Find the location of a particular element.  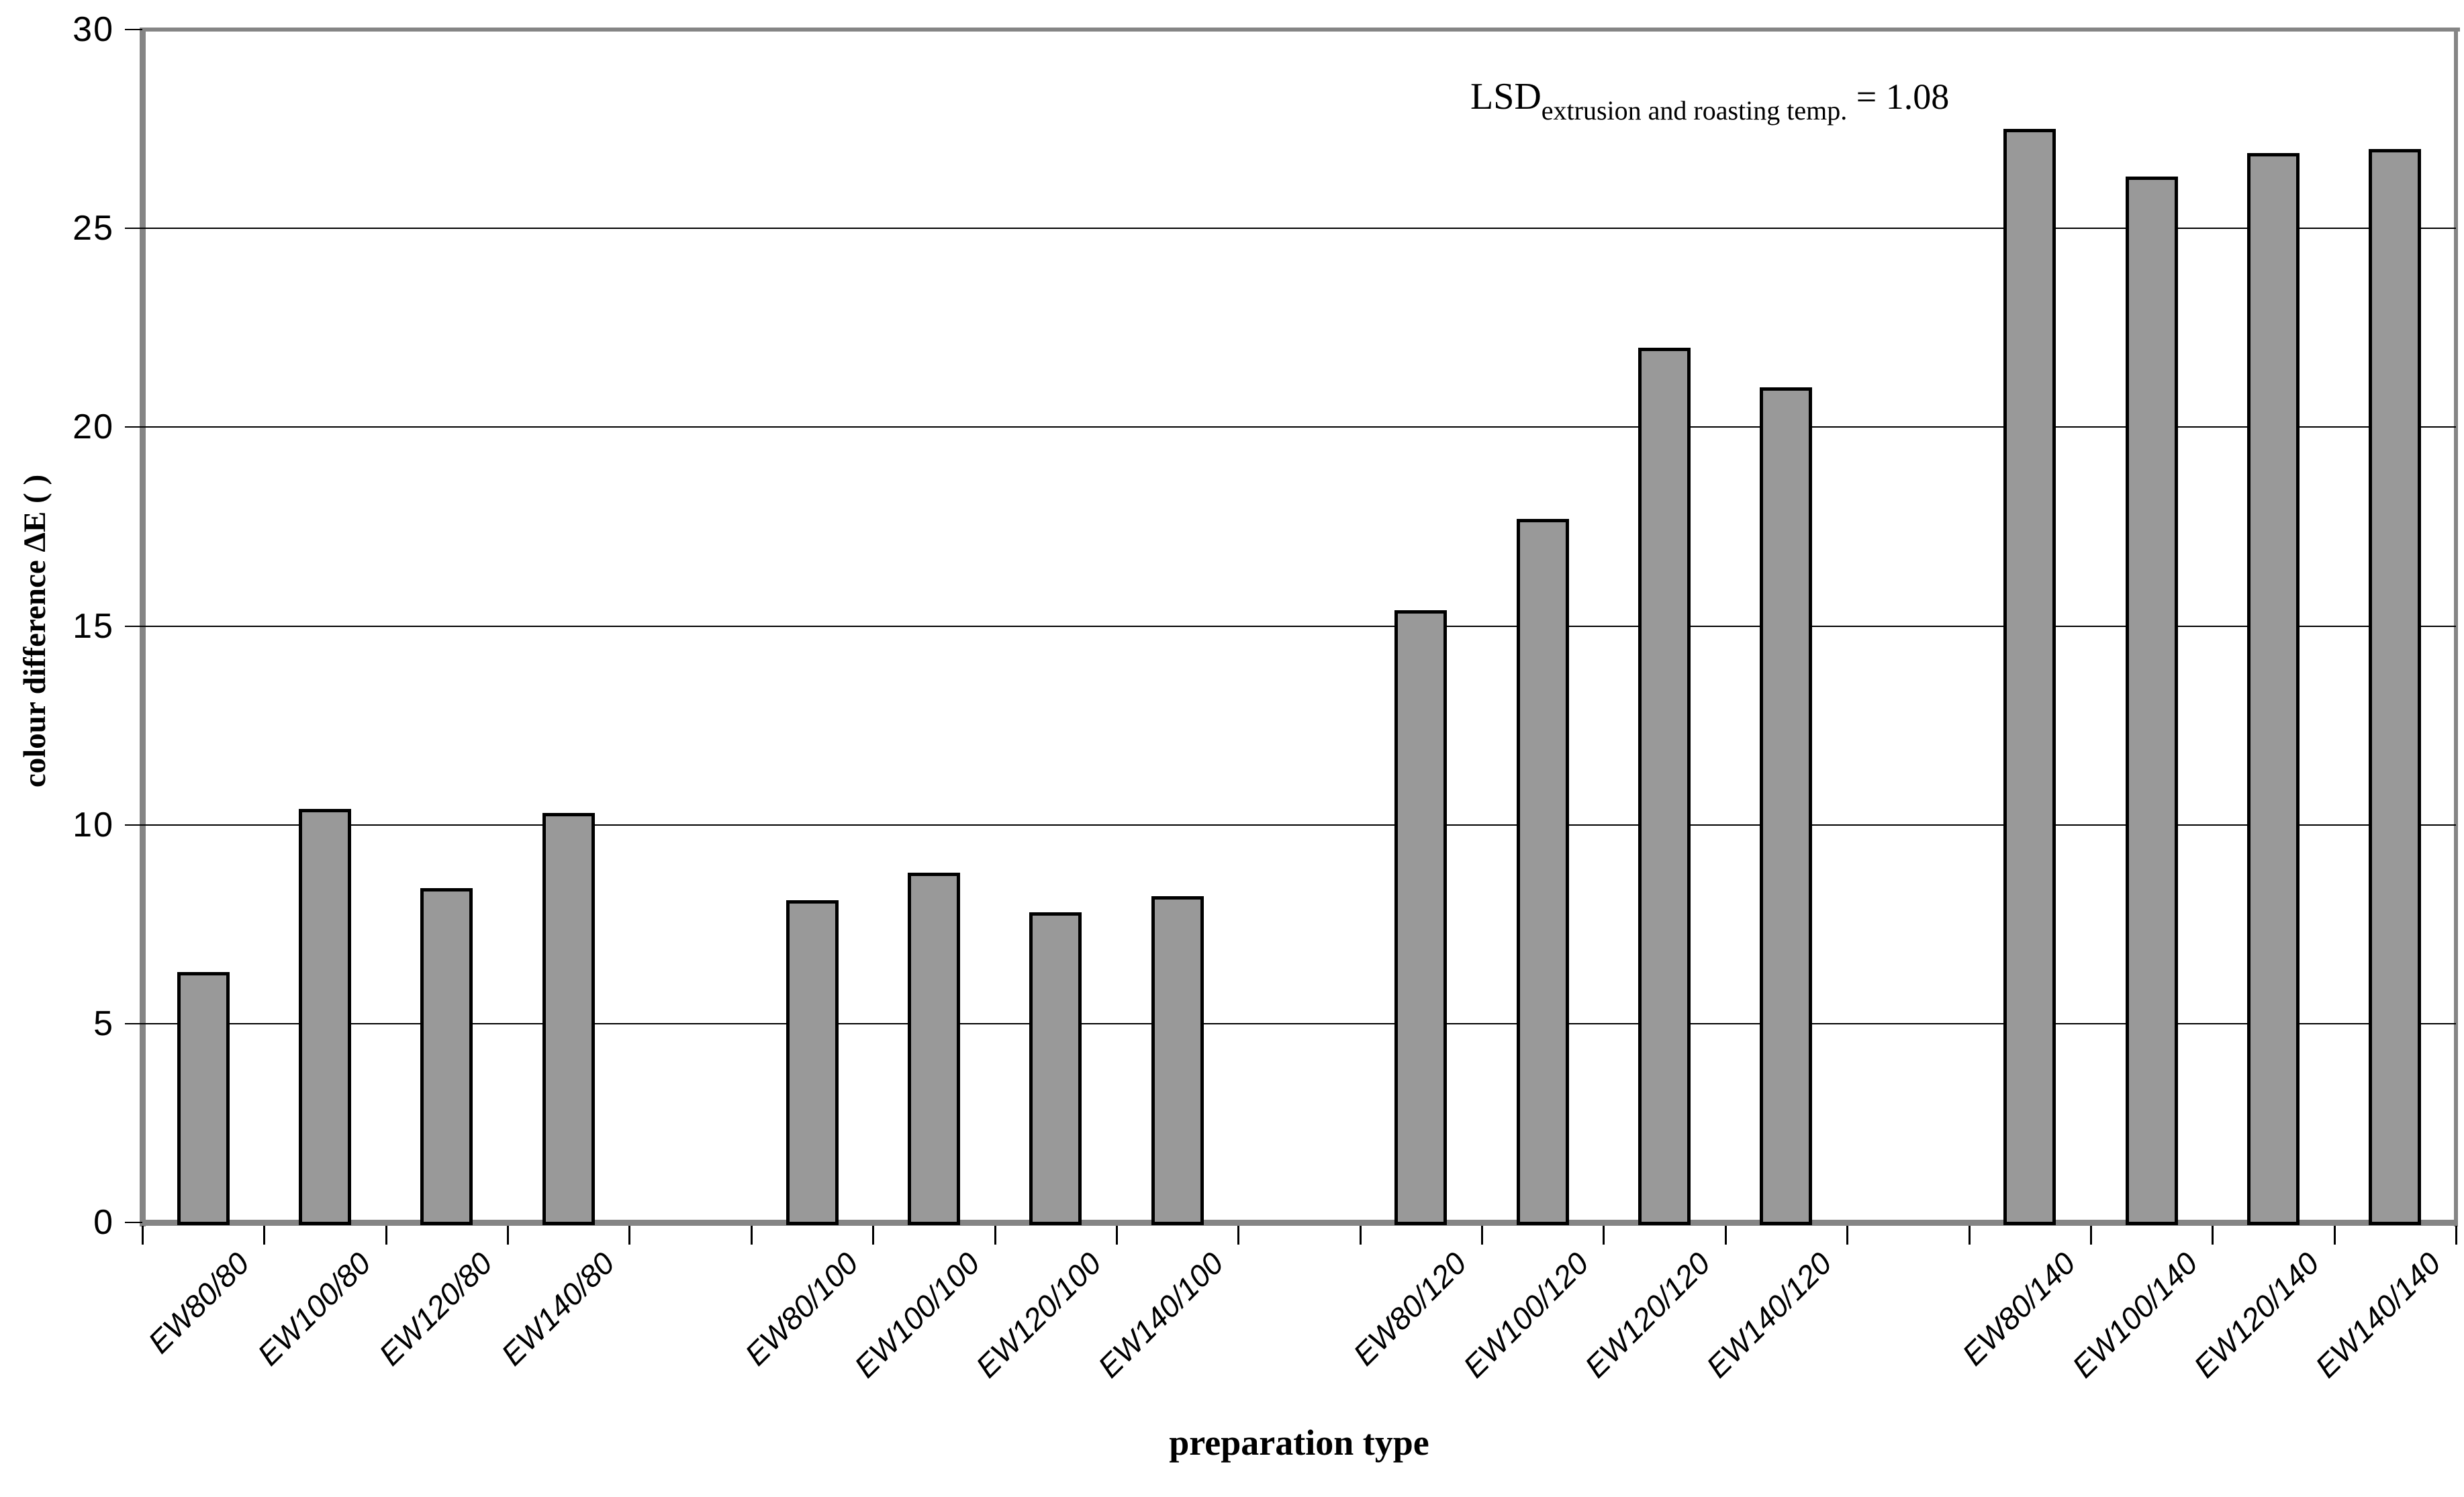

y-tick-label-30: 30 is located at coordinates (94, 29).